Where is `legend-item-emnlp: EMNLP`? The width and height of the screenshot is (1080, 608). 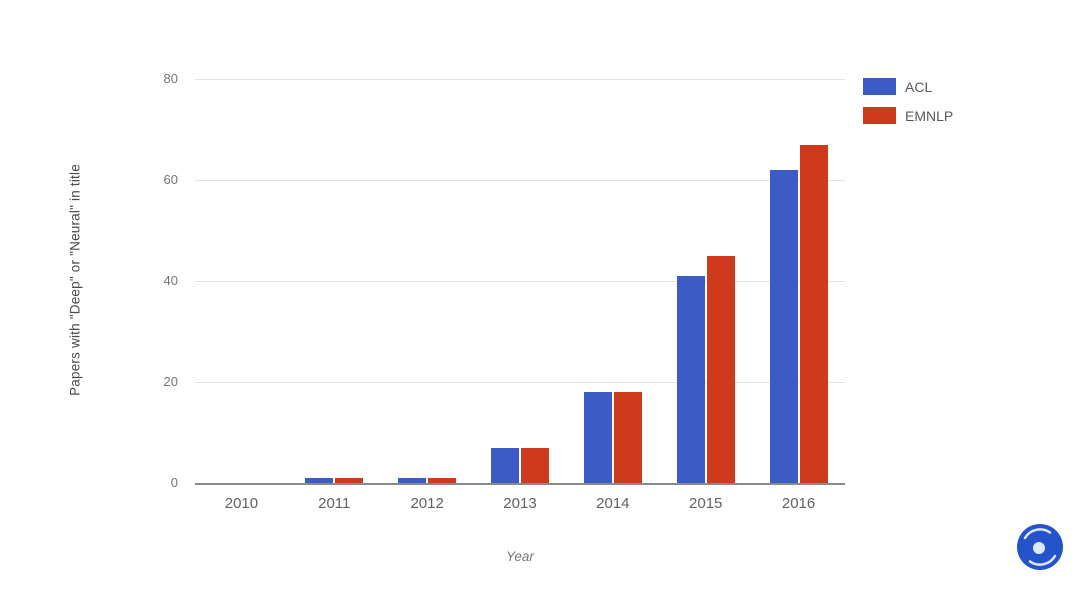
legend-item-emnlp: EMNLP is located at coordinates (908, 115).